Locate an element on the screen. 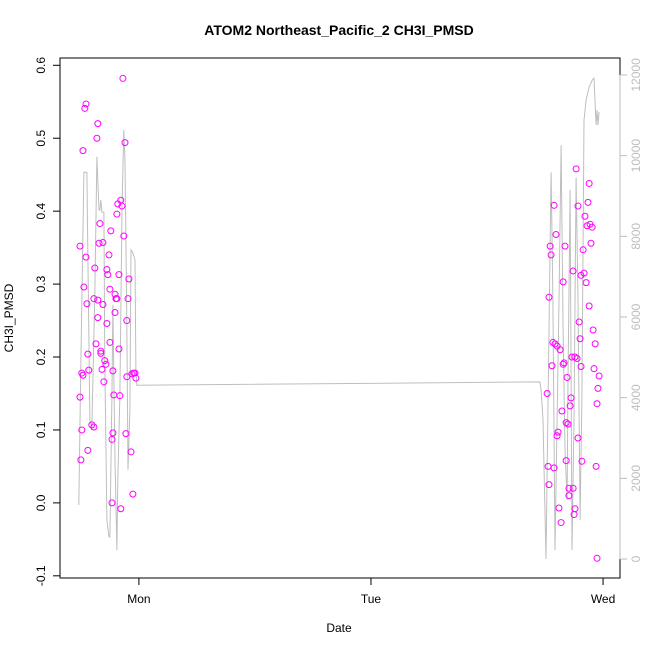  y2-tick-label: 10000 is located at coordinates (636, 156).